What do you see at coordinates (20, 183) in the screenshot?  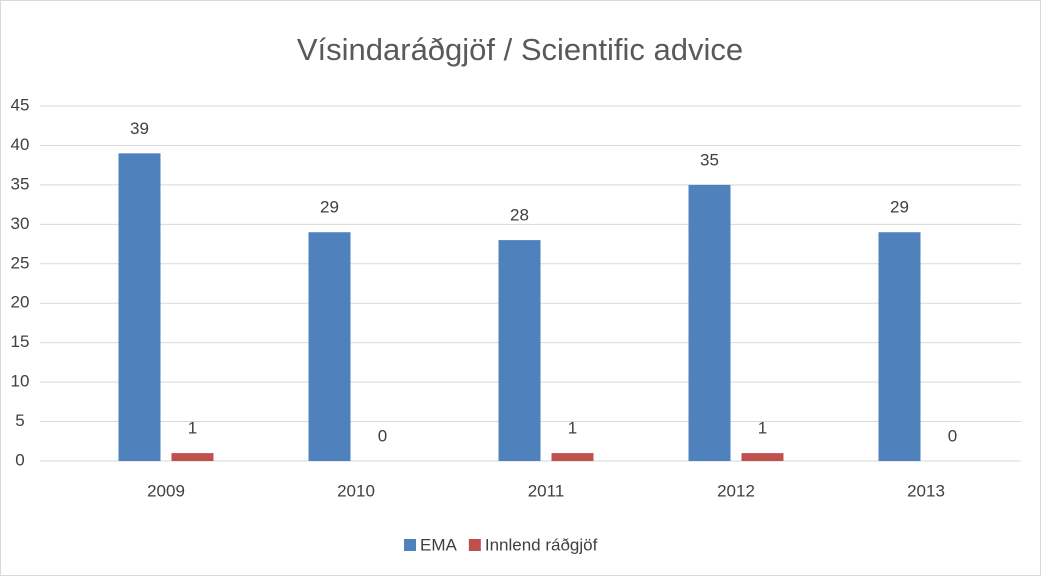 I see `y-tick-label: 35` at bounding box center [20, 183].